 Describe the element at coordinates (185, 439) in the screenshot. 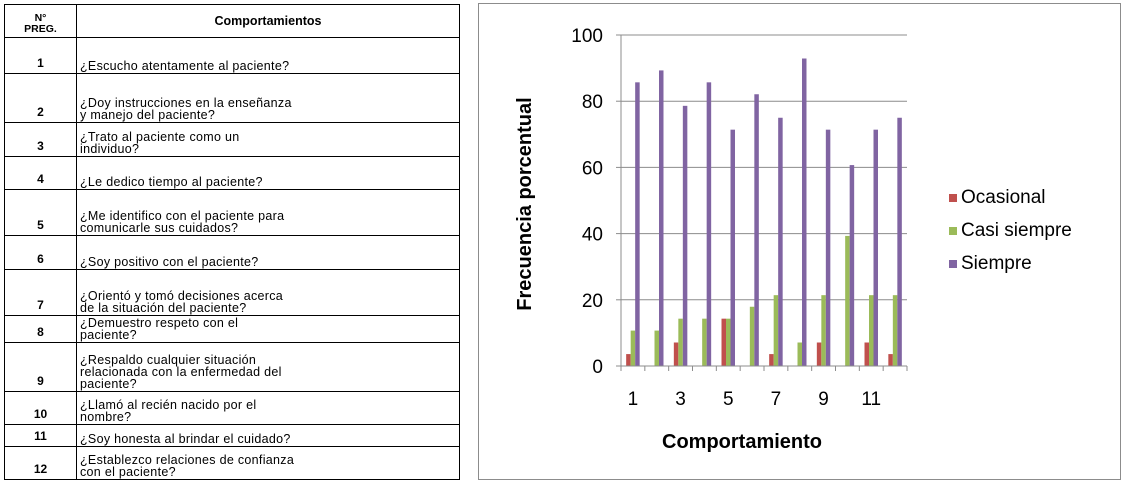

I see `question-text-line: ¿Soy honesta al brindar el cuidado?` at that location.